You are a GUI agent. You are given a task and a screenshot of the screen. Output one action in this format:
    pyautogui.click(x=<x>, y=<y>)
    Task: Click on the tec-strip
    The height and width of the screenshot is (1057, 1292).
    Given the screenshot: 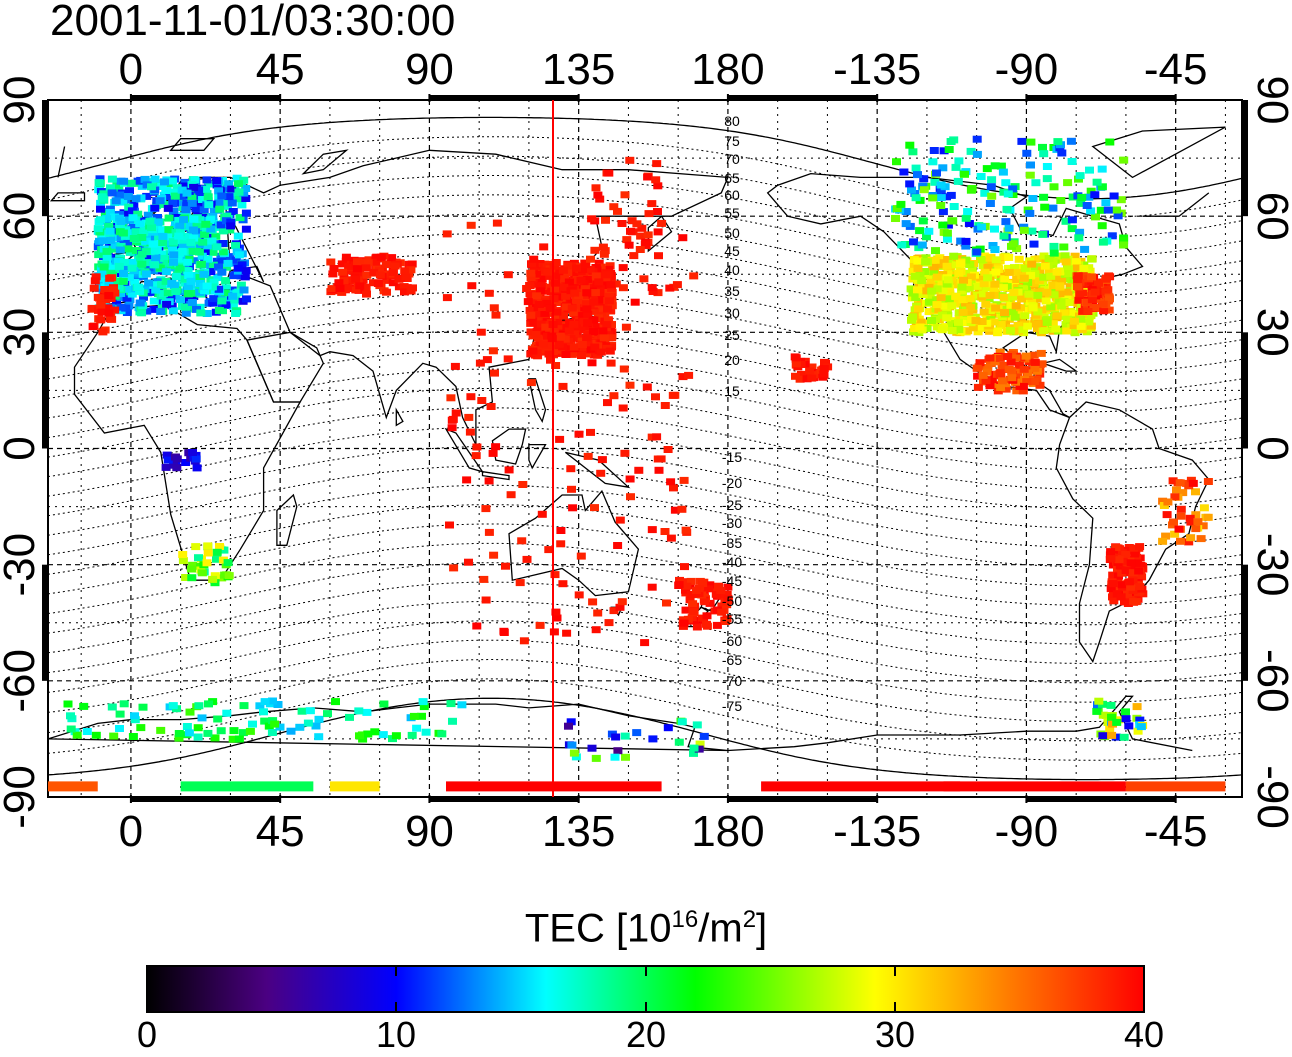 What is the action you would take?
    pyautogui.click(x=73, y=786)
    